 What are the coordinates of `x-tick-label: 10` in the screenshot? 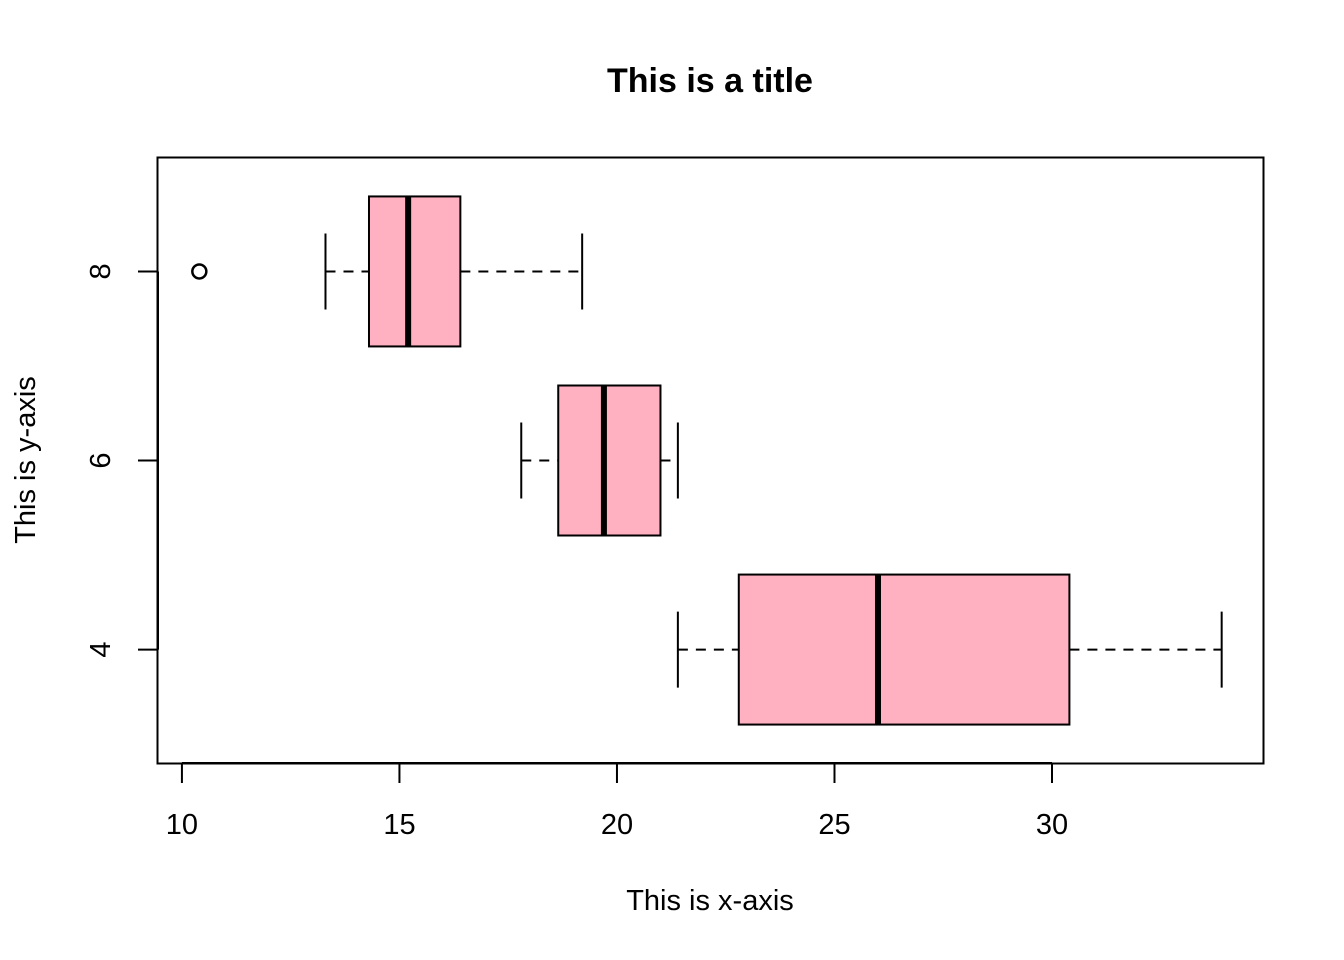 It's located at (182, 825).